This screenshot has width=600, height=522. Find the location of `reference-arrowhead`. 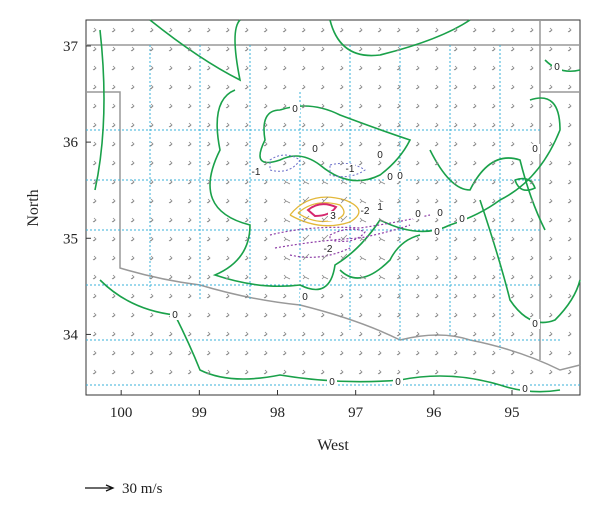

reference-arrowhead is located at coordinates (110, 488).